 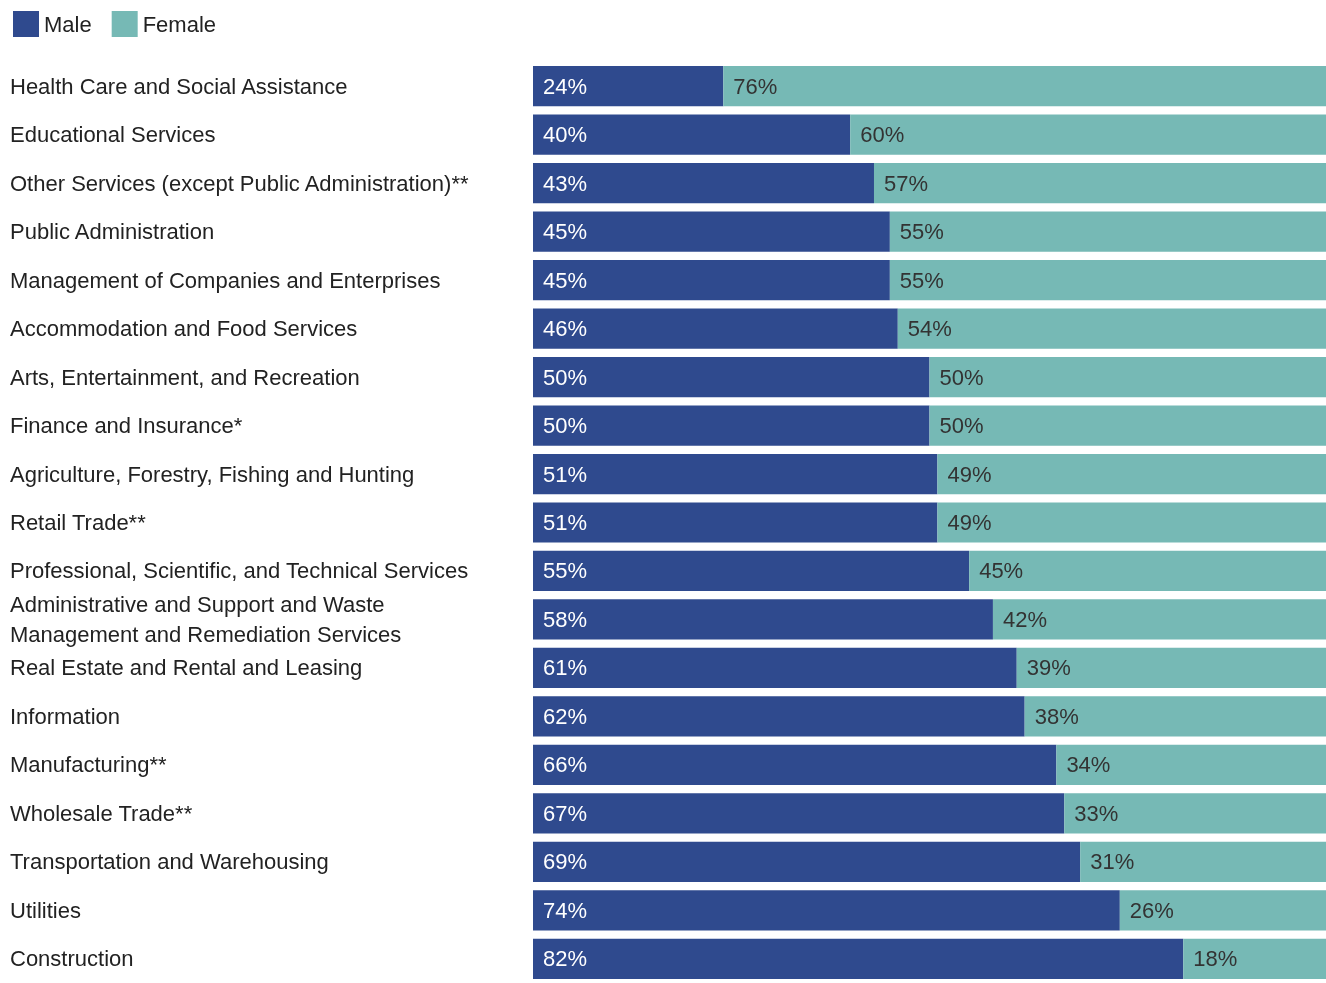 I want to click on y-tick-label: Transportation and Warehousing, so click(x=169, y=862).